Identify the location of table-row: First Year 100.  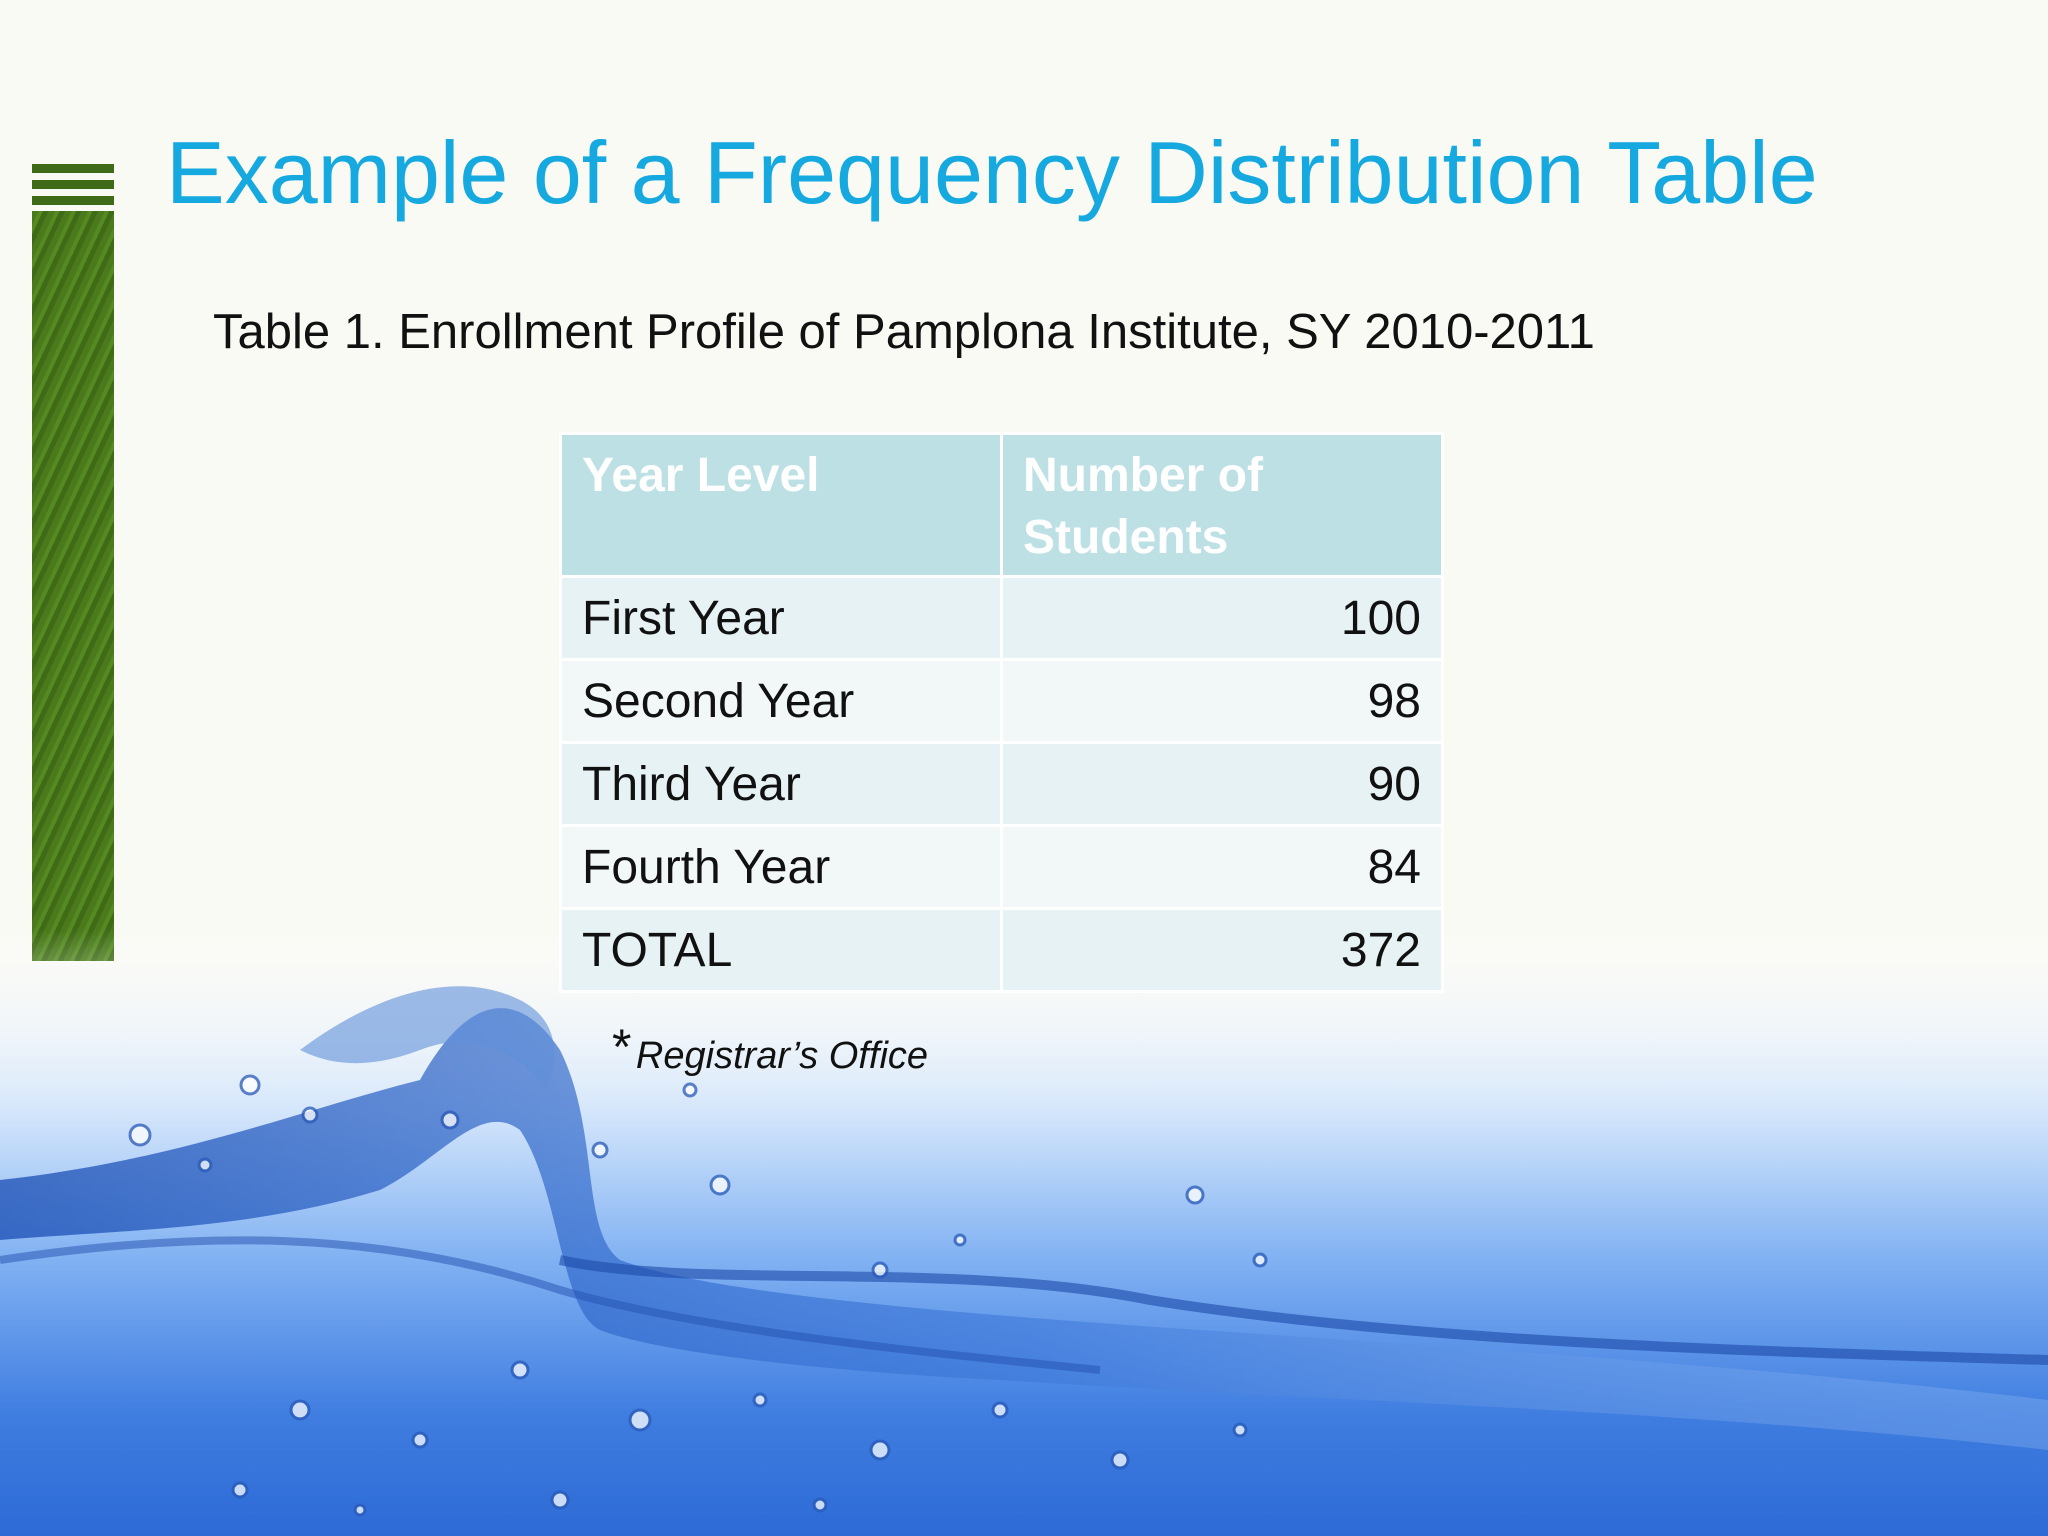
(1001, 618).